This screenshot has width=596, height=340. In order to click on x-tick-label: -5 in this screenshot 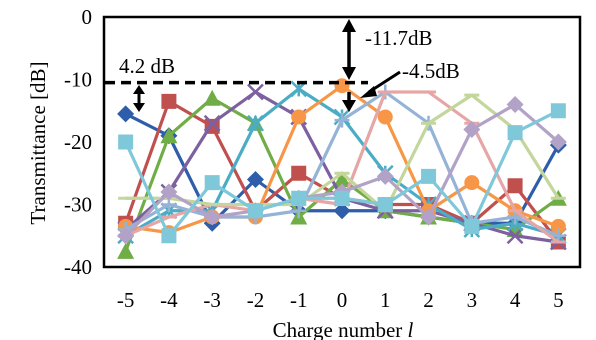, I will do `click(126, 300)`.